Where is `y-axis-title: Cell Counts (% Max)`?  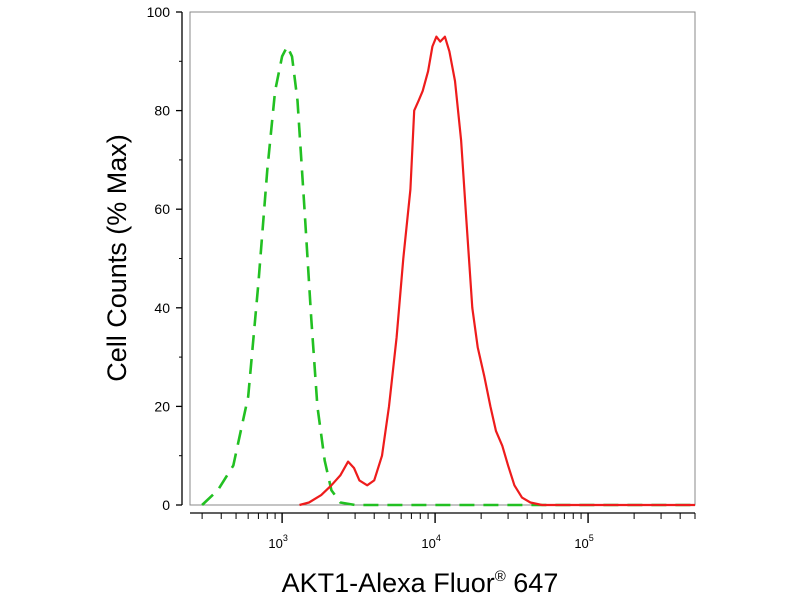
y-axis-title: Cell Counts (% Max) is located at coordinates (117, 258).